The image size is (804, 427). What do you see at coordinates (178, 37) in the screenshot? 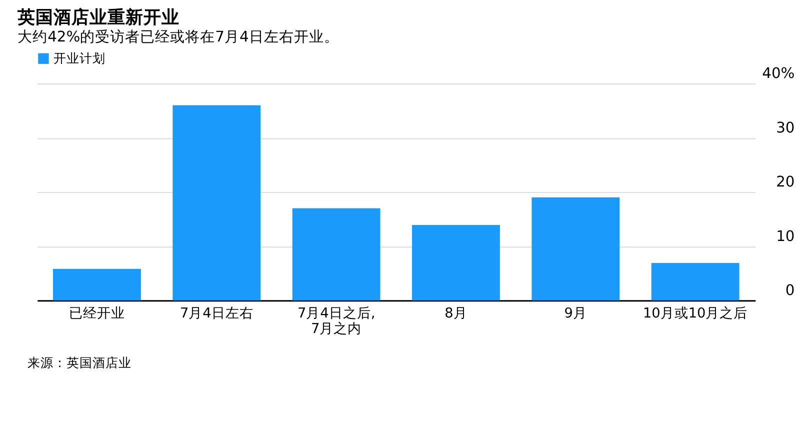
I see `chart-subtitle: 大约42%的受访者已经或将在7月4日左右开业。` at bounding box center [178, 37].